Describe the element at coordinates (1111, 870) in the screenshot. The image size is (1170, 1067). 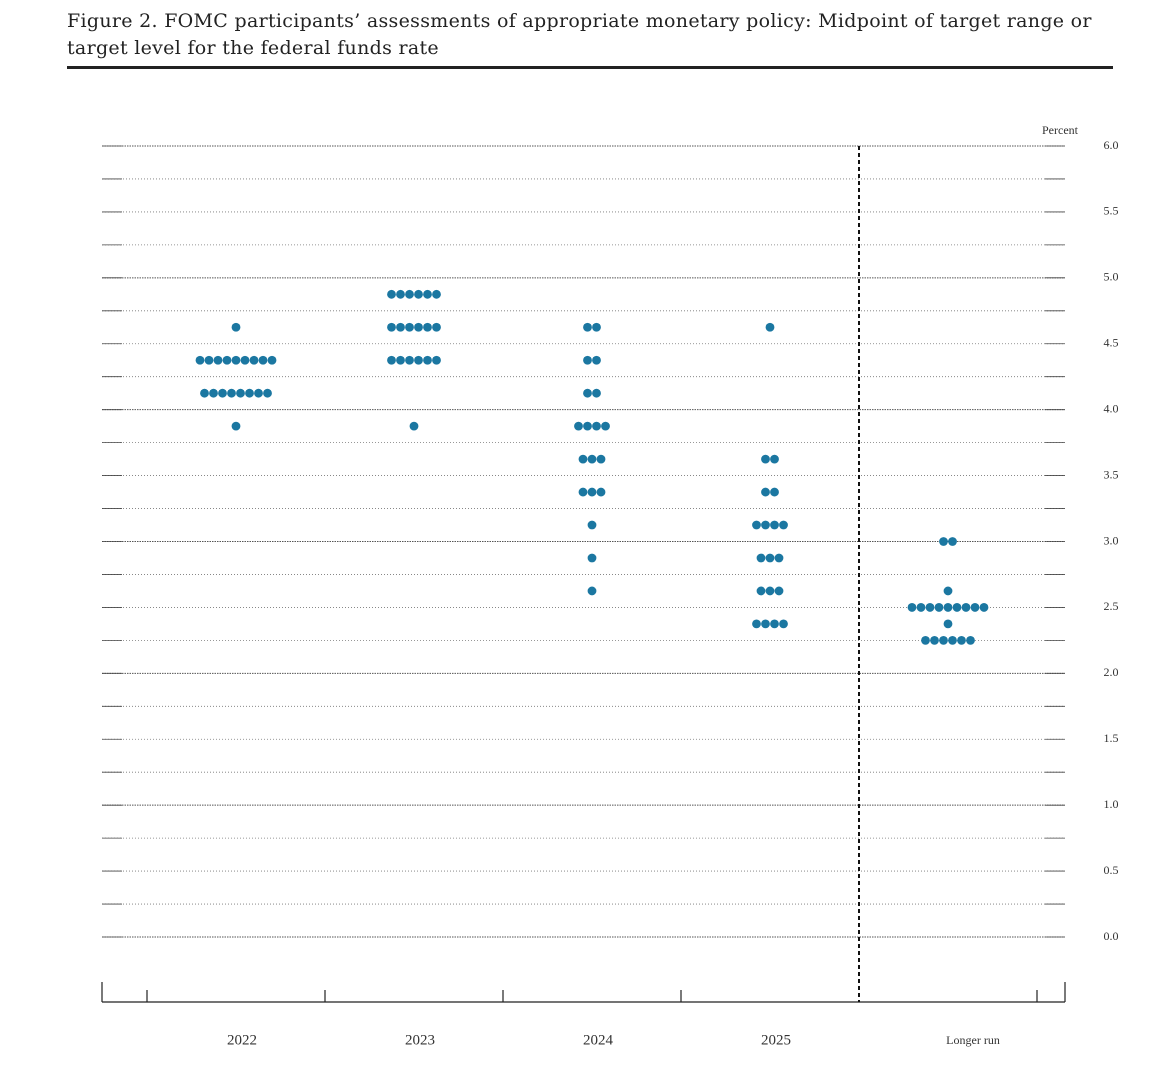
I see `y-tick-label: 0.5` at that location.